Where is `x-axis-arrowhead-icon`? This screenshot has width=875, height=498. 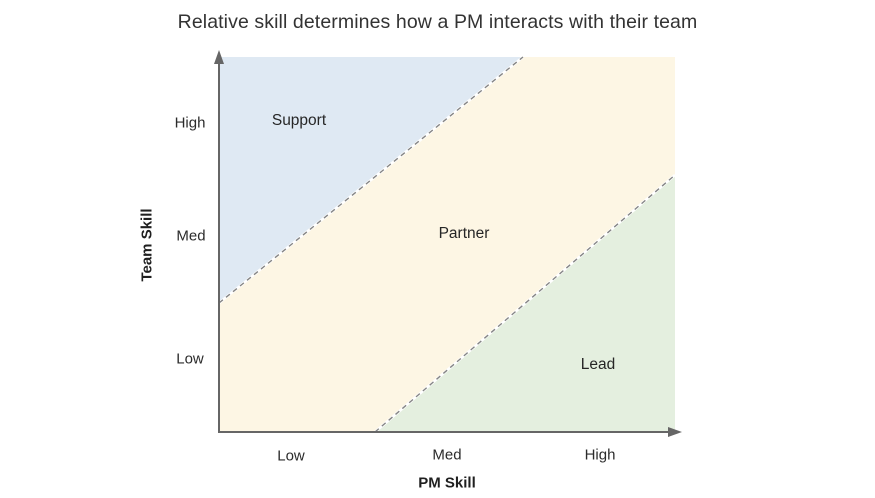
x-axis-arrowhead-icon is located at coordinates (675, 432).